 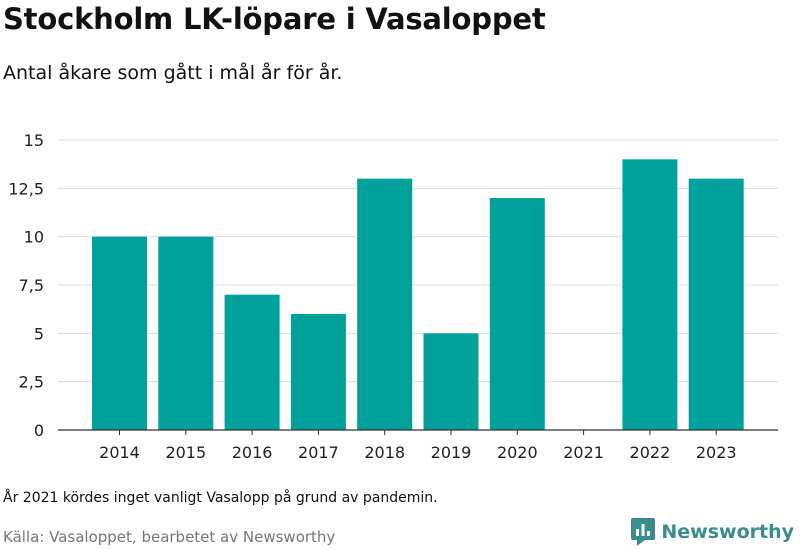 What do you see at coordinates (31, 285) in the screenshot?
I see `y-tick-label: 7,5` at bounding box center [31, 285].